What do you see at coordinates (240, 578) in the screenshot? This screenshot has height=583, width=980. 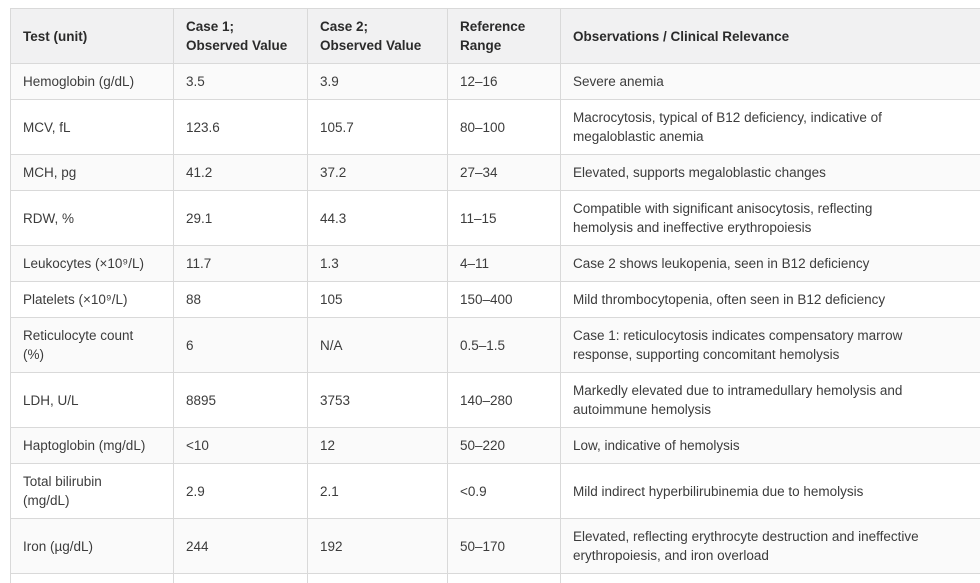 I see `cell-case1-value` at bounding box center [240, 578].